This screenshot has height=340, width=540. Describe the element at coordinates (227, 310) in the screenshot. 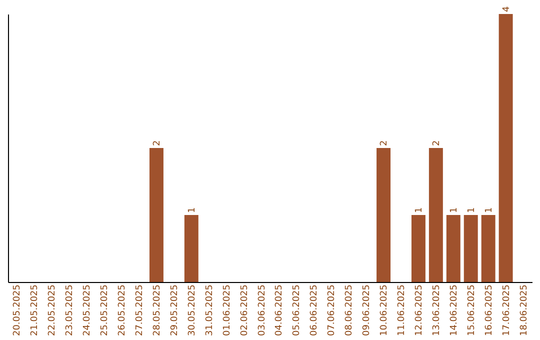

I see `x-tick-label: 01.06.2025` at that location.